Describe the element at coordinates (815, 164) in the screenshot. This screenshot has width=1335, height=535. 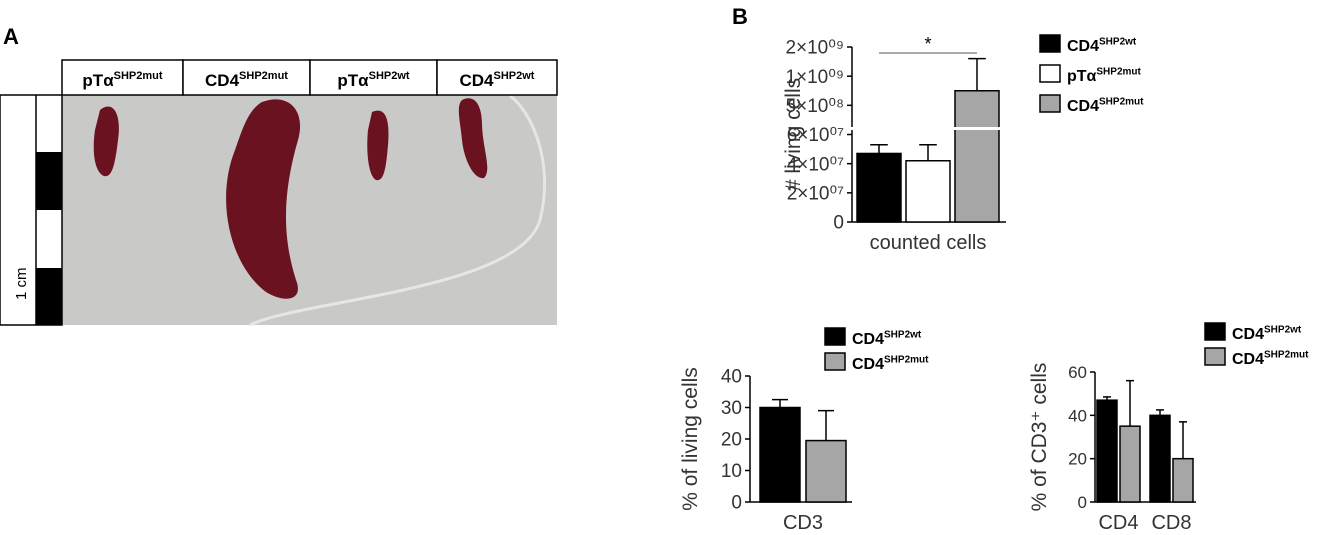
I see `y-tick-label: 4×10⁰⁷` at that location.